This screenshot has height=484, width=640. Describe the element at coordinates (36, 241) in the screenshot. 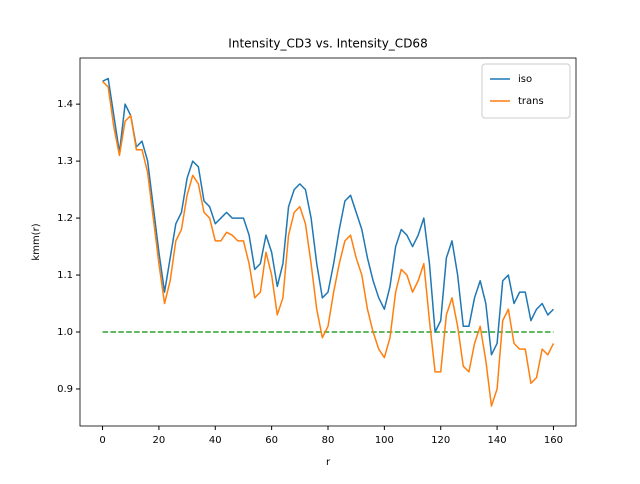

I see `y-axis-label: kmm(r)` at that location.